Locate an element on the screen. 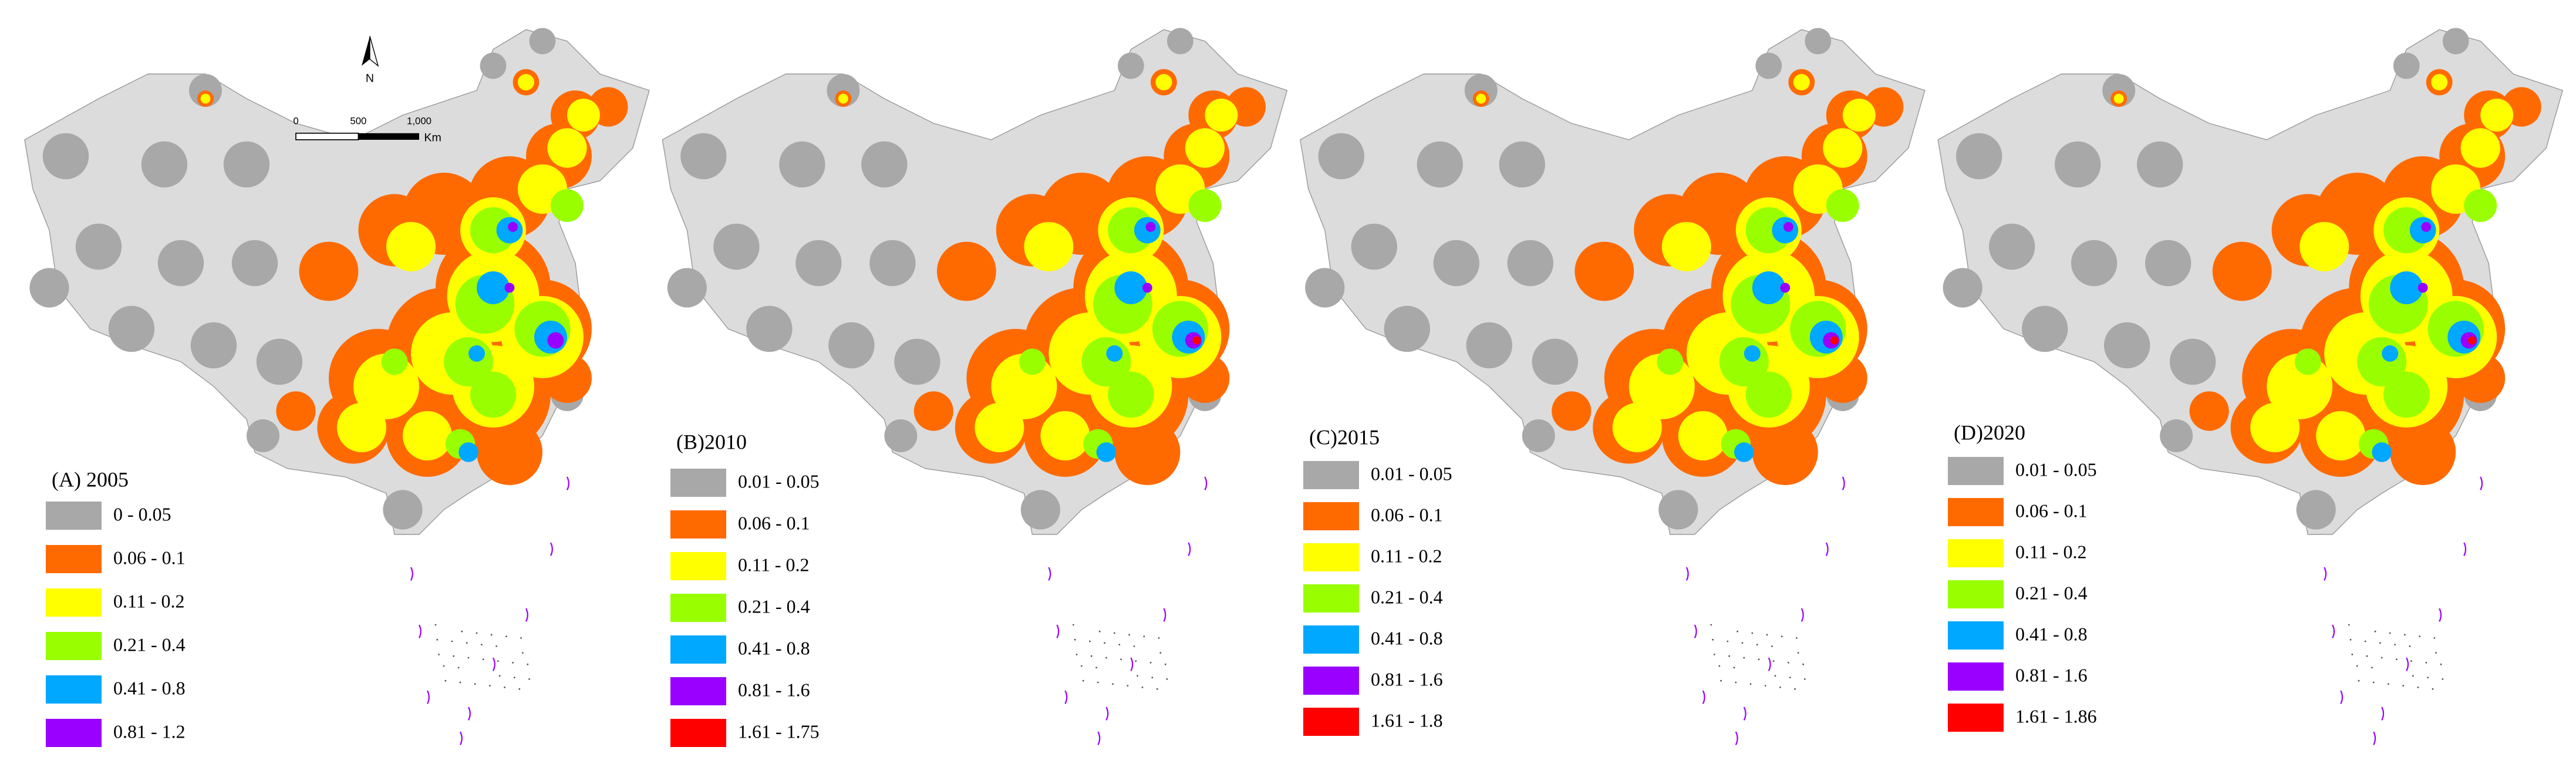  legend-label: 0.01 - 0.05 is located at coordinates (2056, 469).